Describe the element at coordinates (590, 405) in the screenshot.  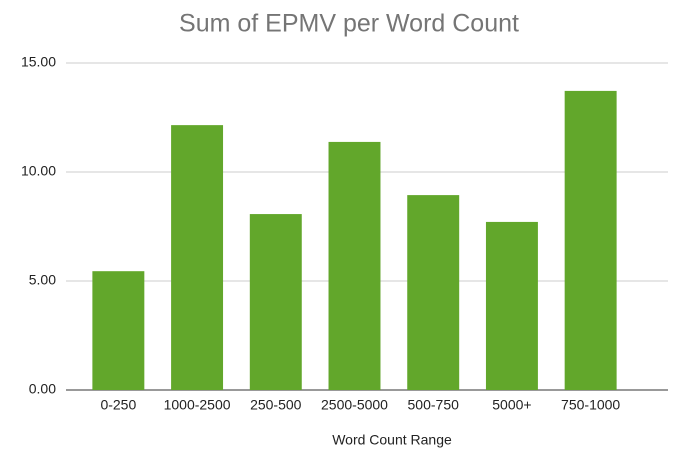
I see `x-tick-label: 750-1000` at that location.